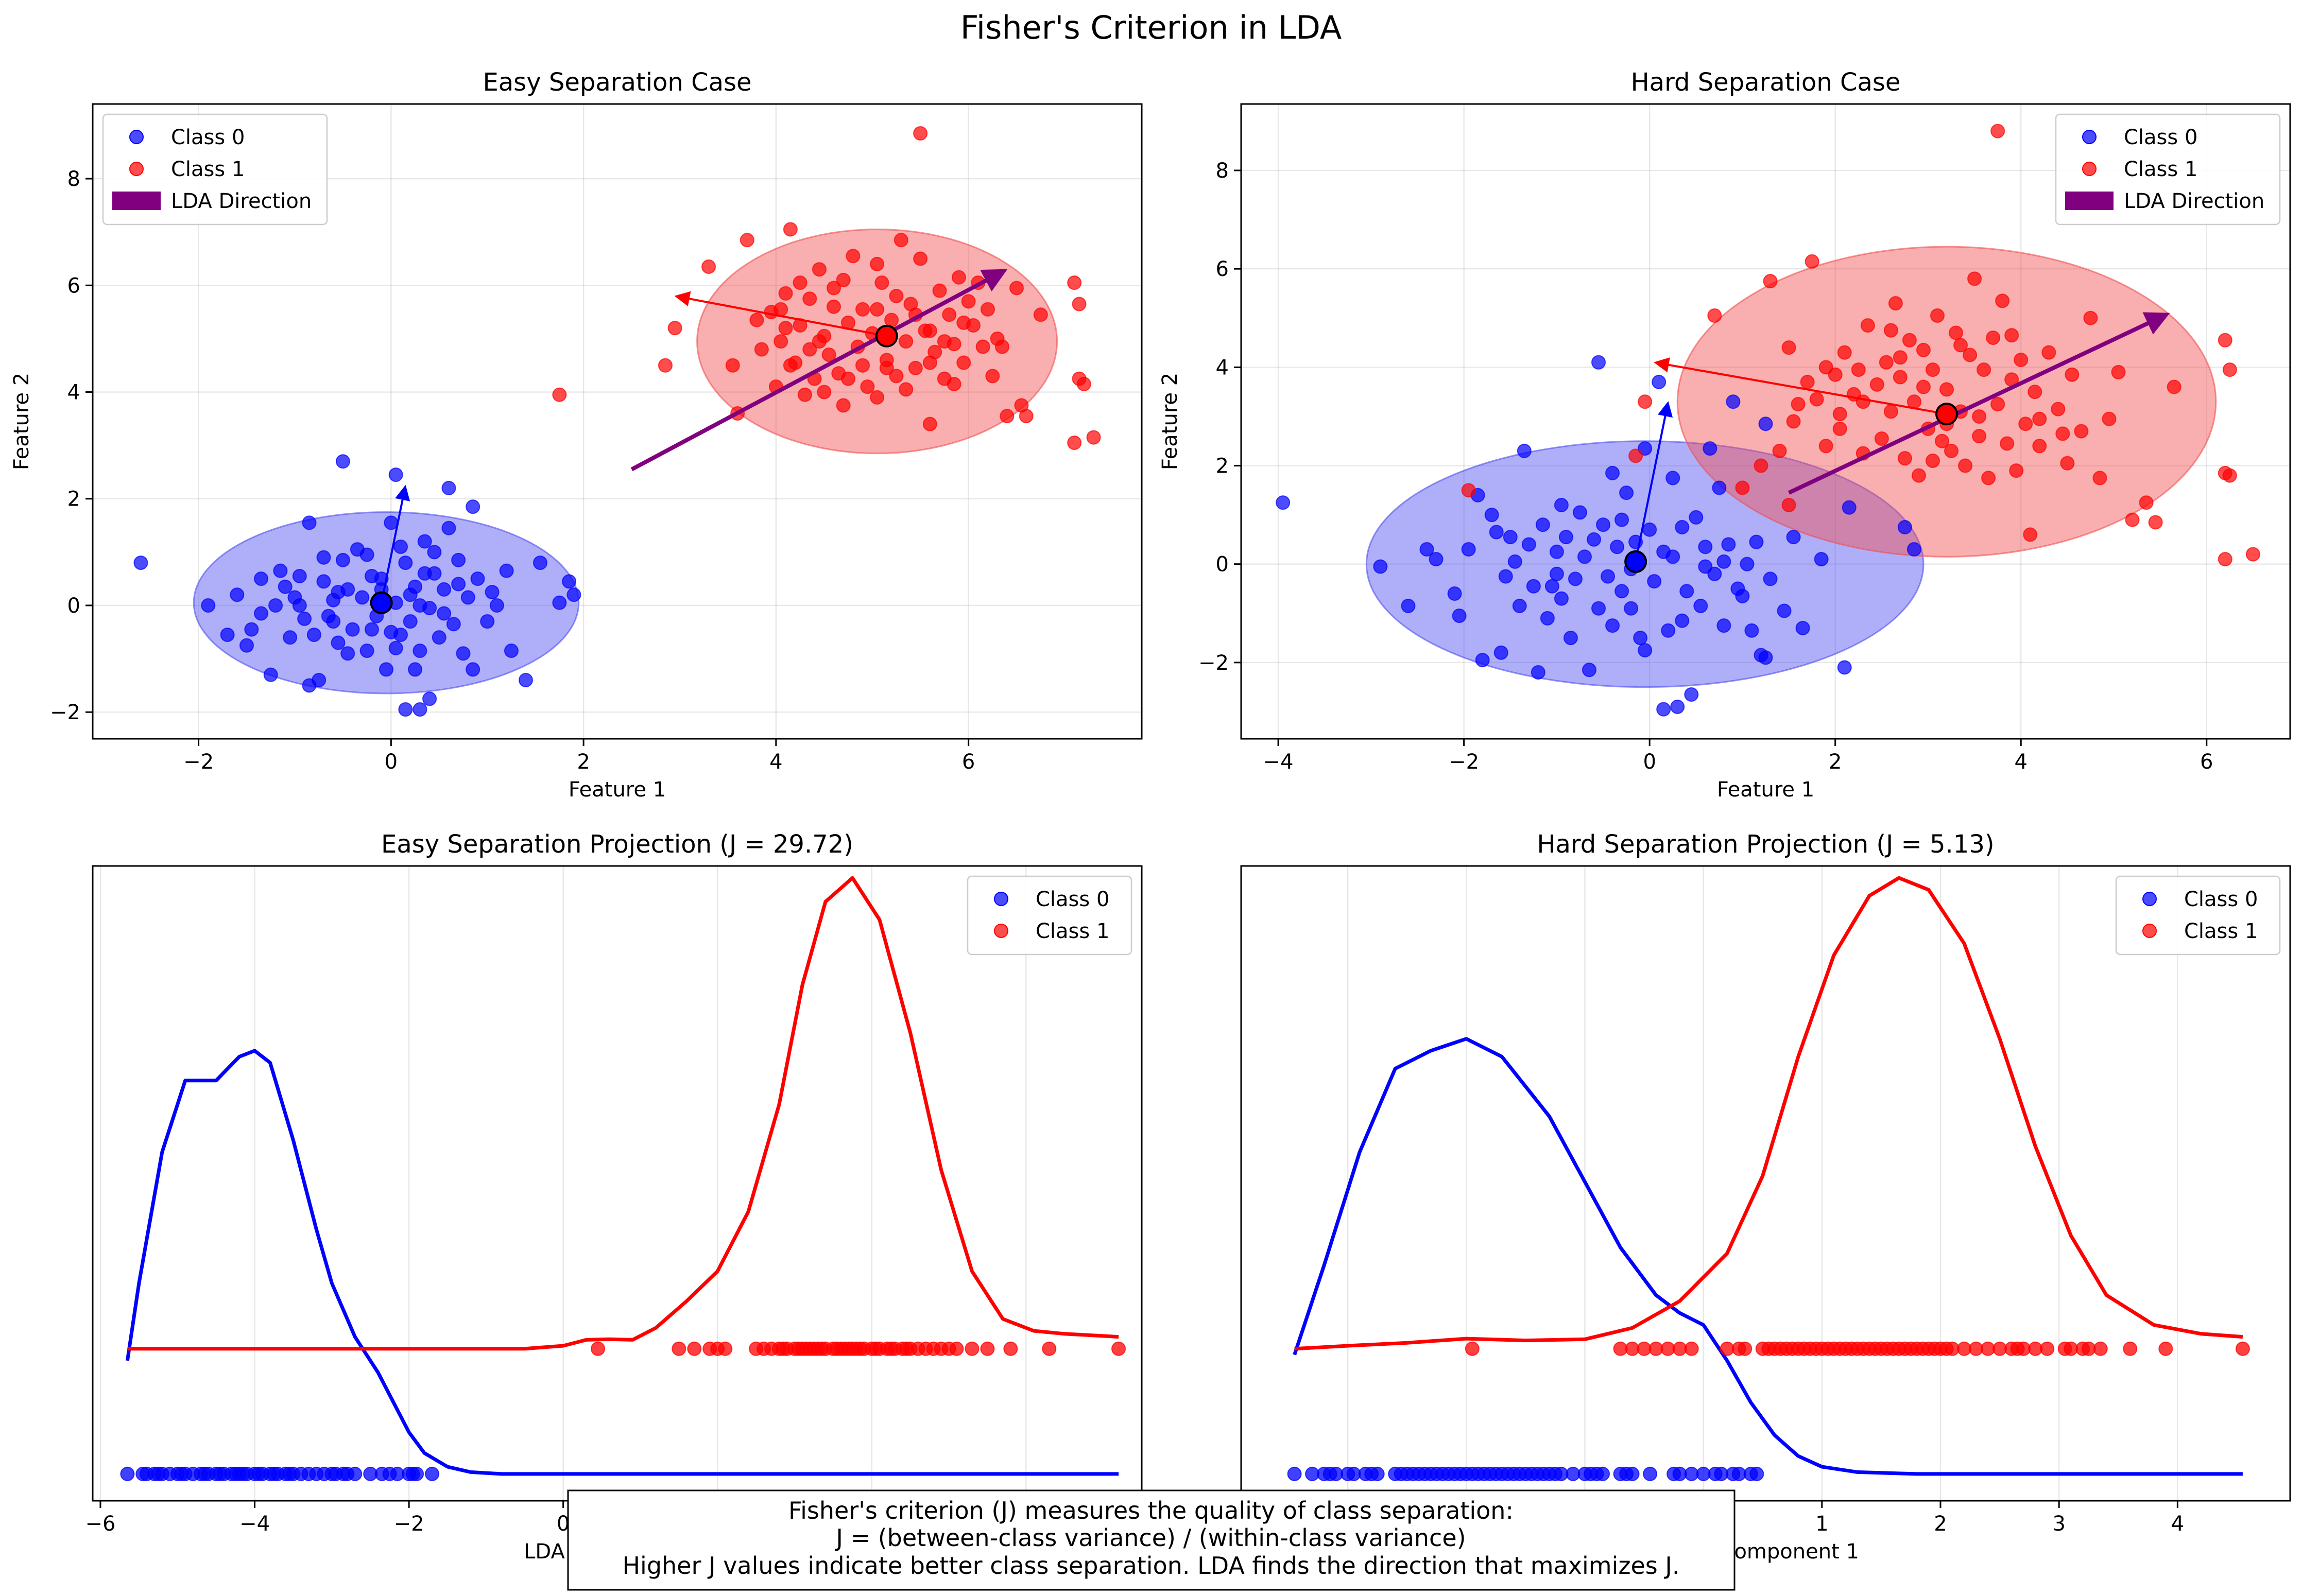 This screenshot has height=1596, width=2302. Describe the element at coordinates (73, 179) in the screenshot. I see `y-tick-label: 8` at that location.